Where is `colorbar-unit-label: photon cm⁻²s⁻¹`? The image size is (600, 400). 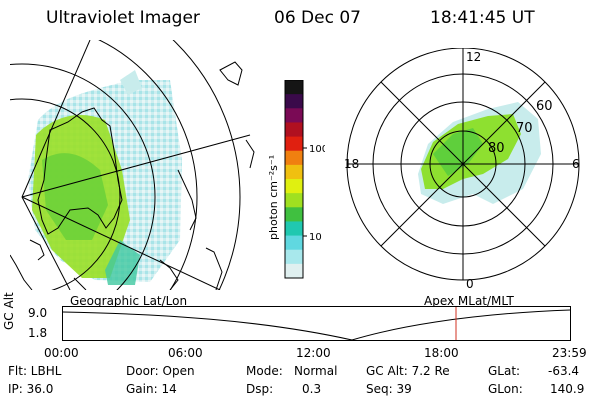 colorbar-unit-label: photon cm⁻²s⁻¹ is located at coordinates (273, 197).